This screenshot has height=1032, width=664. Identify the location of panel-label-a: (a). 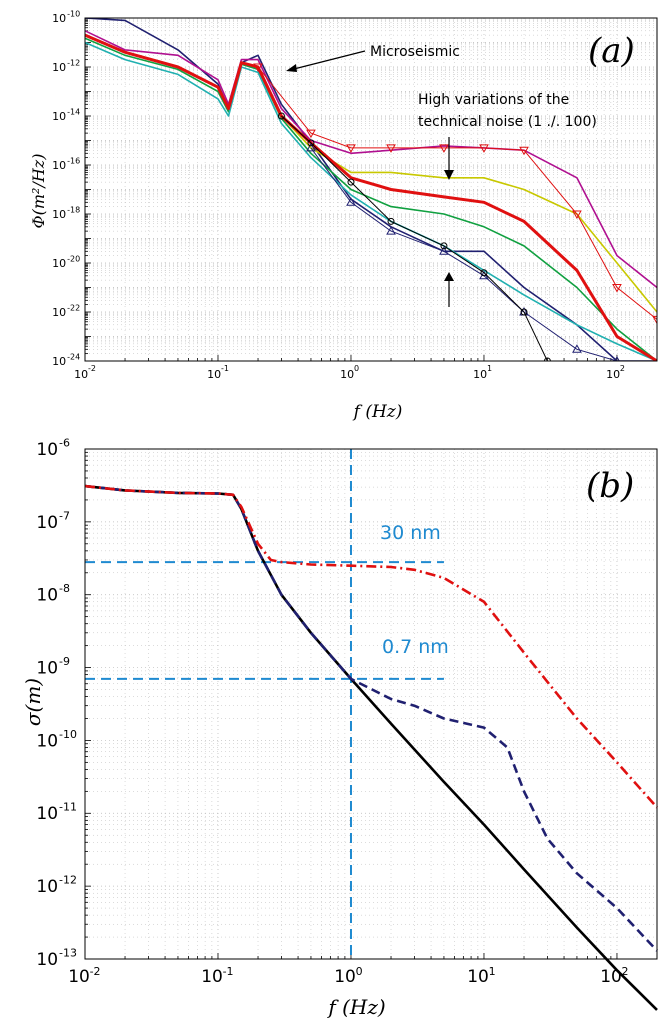
(611, 51).